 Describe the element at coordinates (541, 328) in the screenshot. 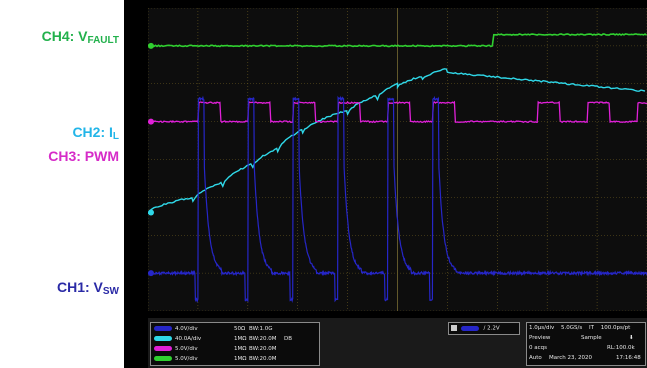

I see `timebase: 1.0µs/div` at that location.